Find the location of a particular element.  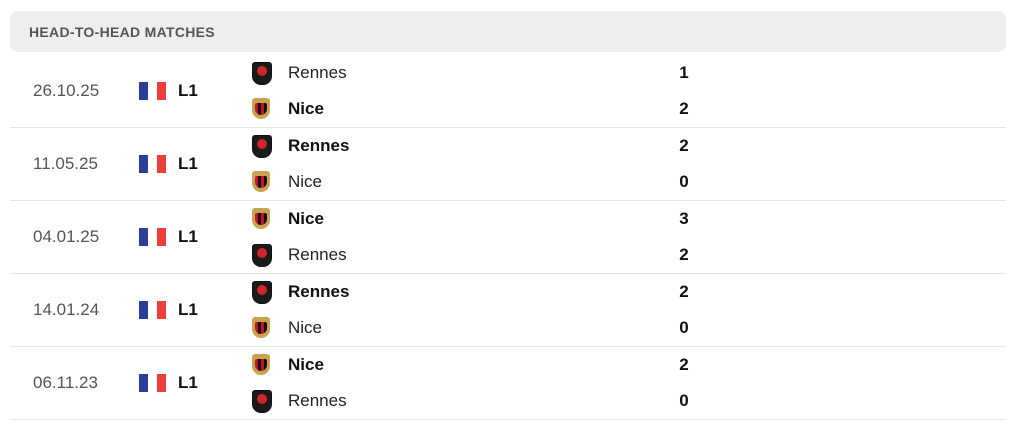

team-line: Rennes 1 is located at coordinates (600, 73).